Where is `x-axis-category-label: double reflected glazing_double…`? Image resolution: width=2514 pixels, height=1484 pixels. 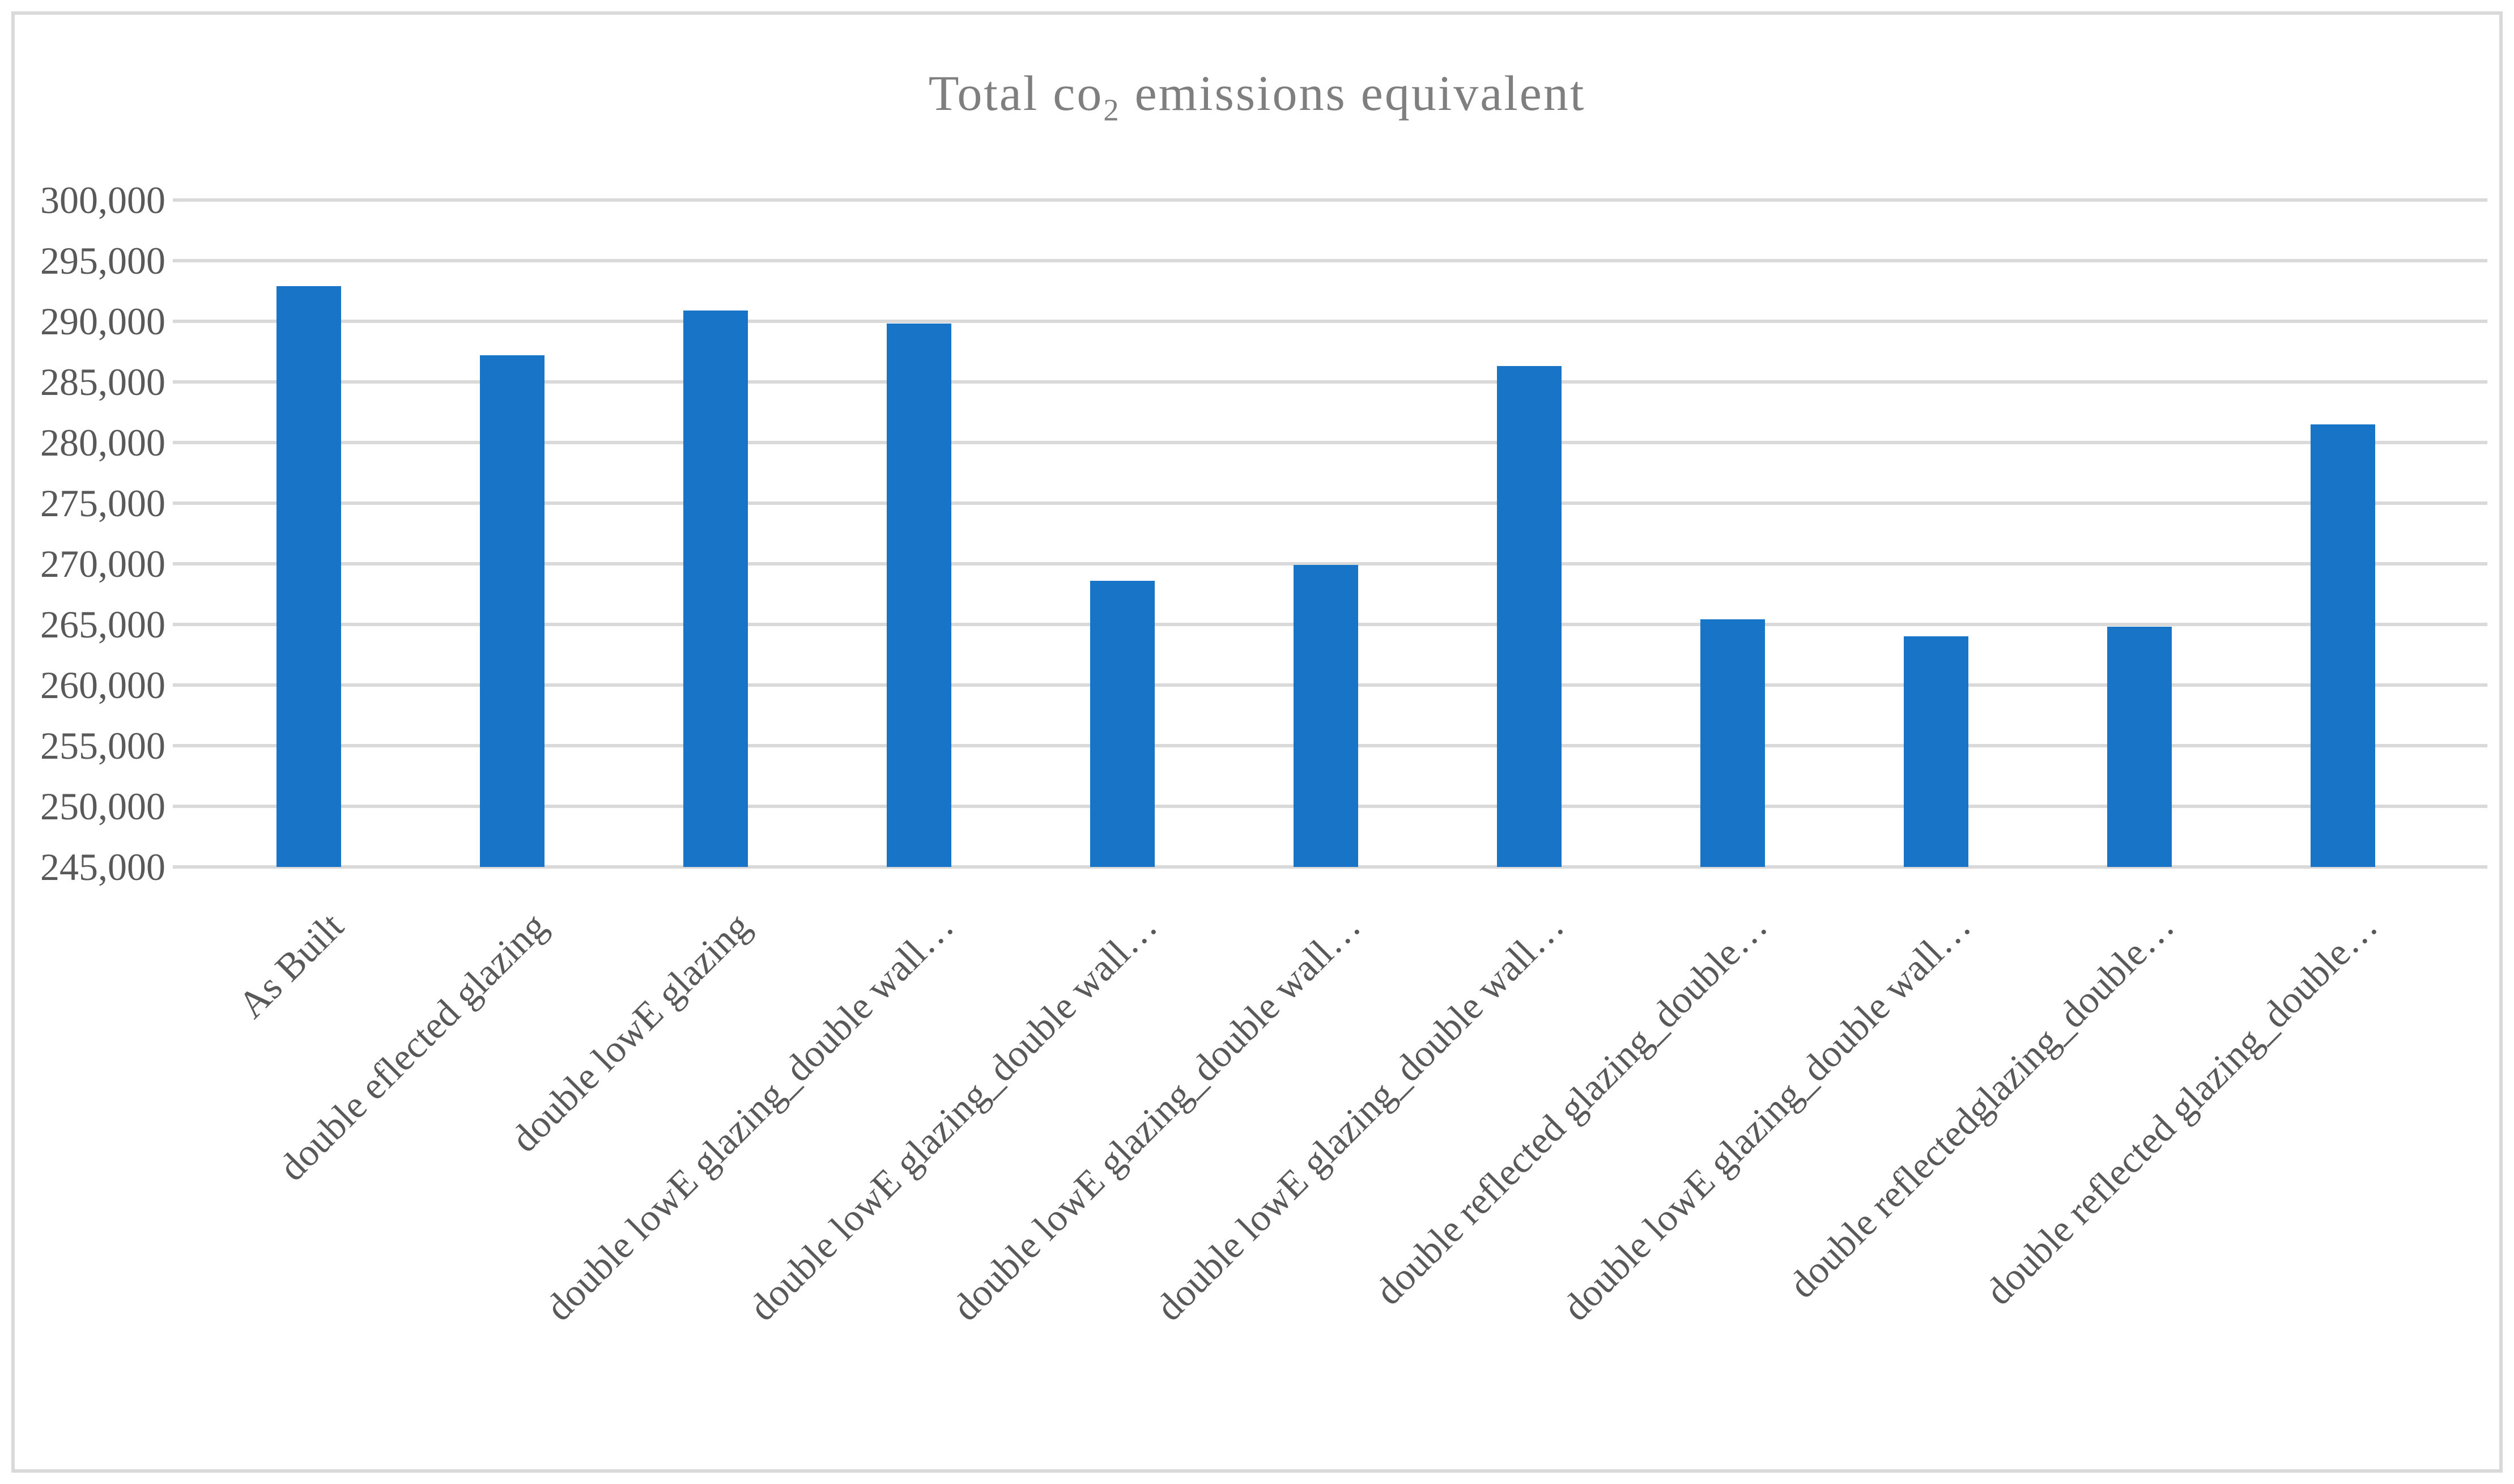 x-axis-category-label: double reflected glazing_double… is located at coordinates (2182, 1108).